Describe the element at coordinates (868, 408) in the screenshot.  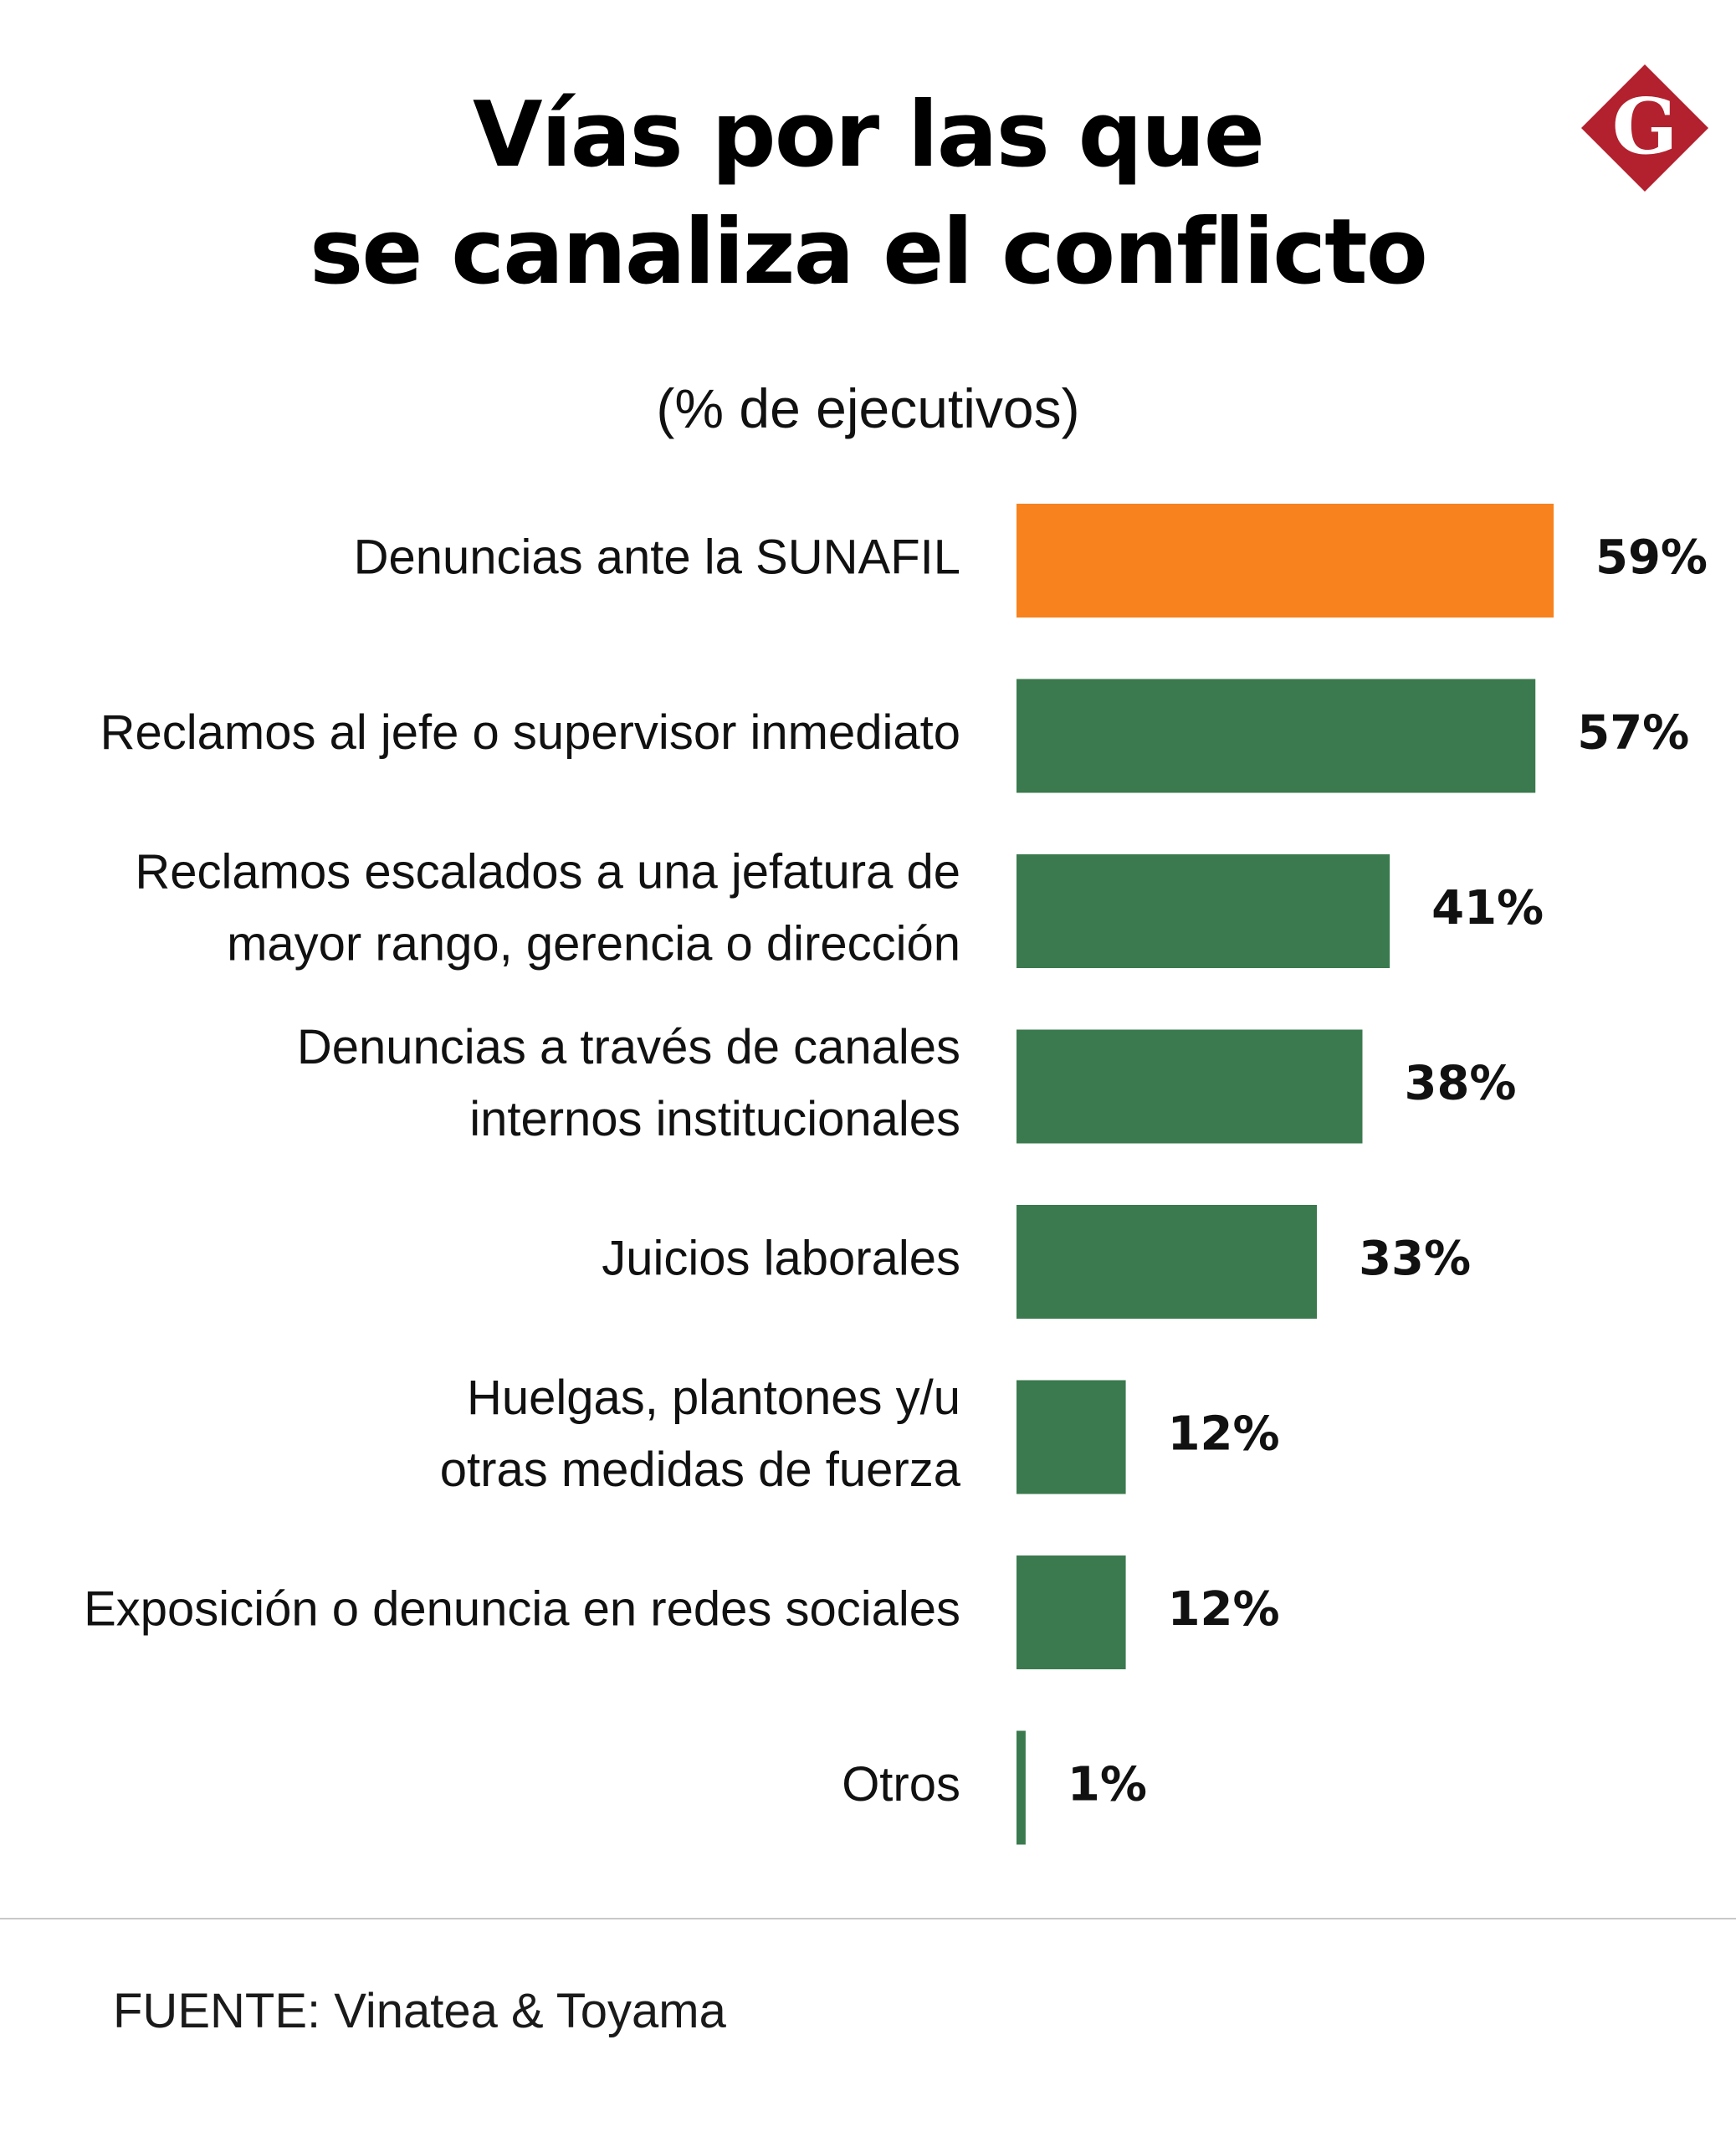
I see `chart-subtitle: (% de ejecutivos)` at that location.